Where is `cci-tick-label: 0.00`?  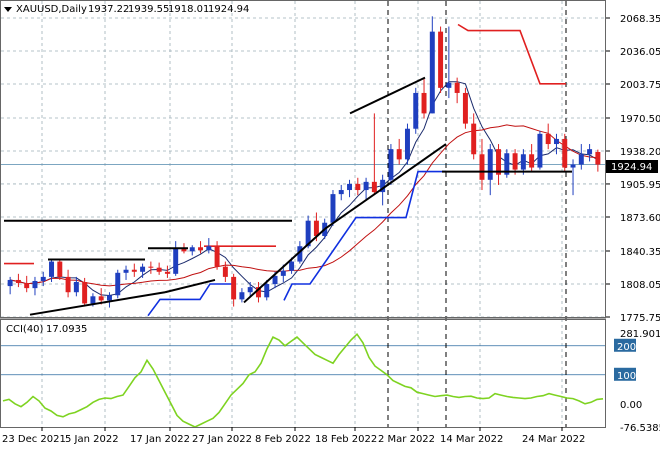 cci-tick-label: 0.00 is located at coordinates (631, 405).